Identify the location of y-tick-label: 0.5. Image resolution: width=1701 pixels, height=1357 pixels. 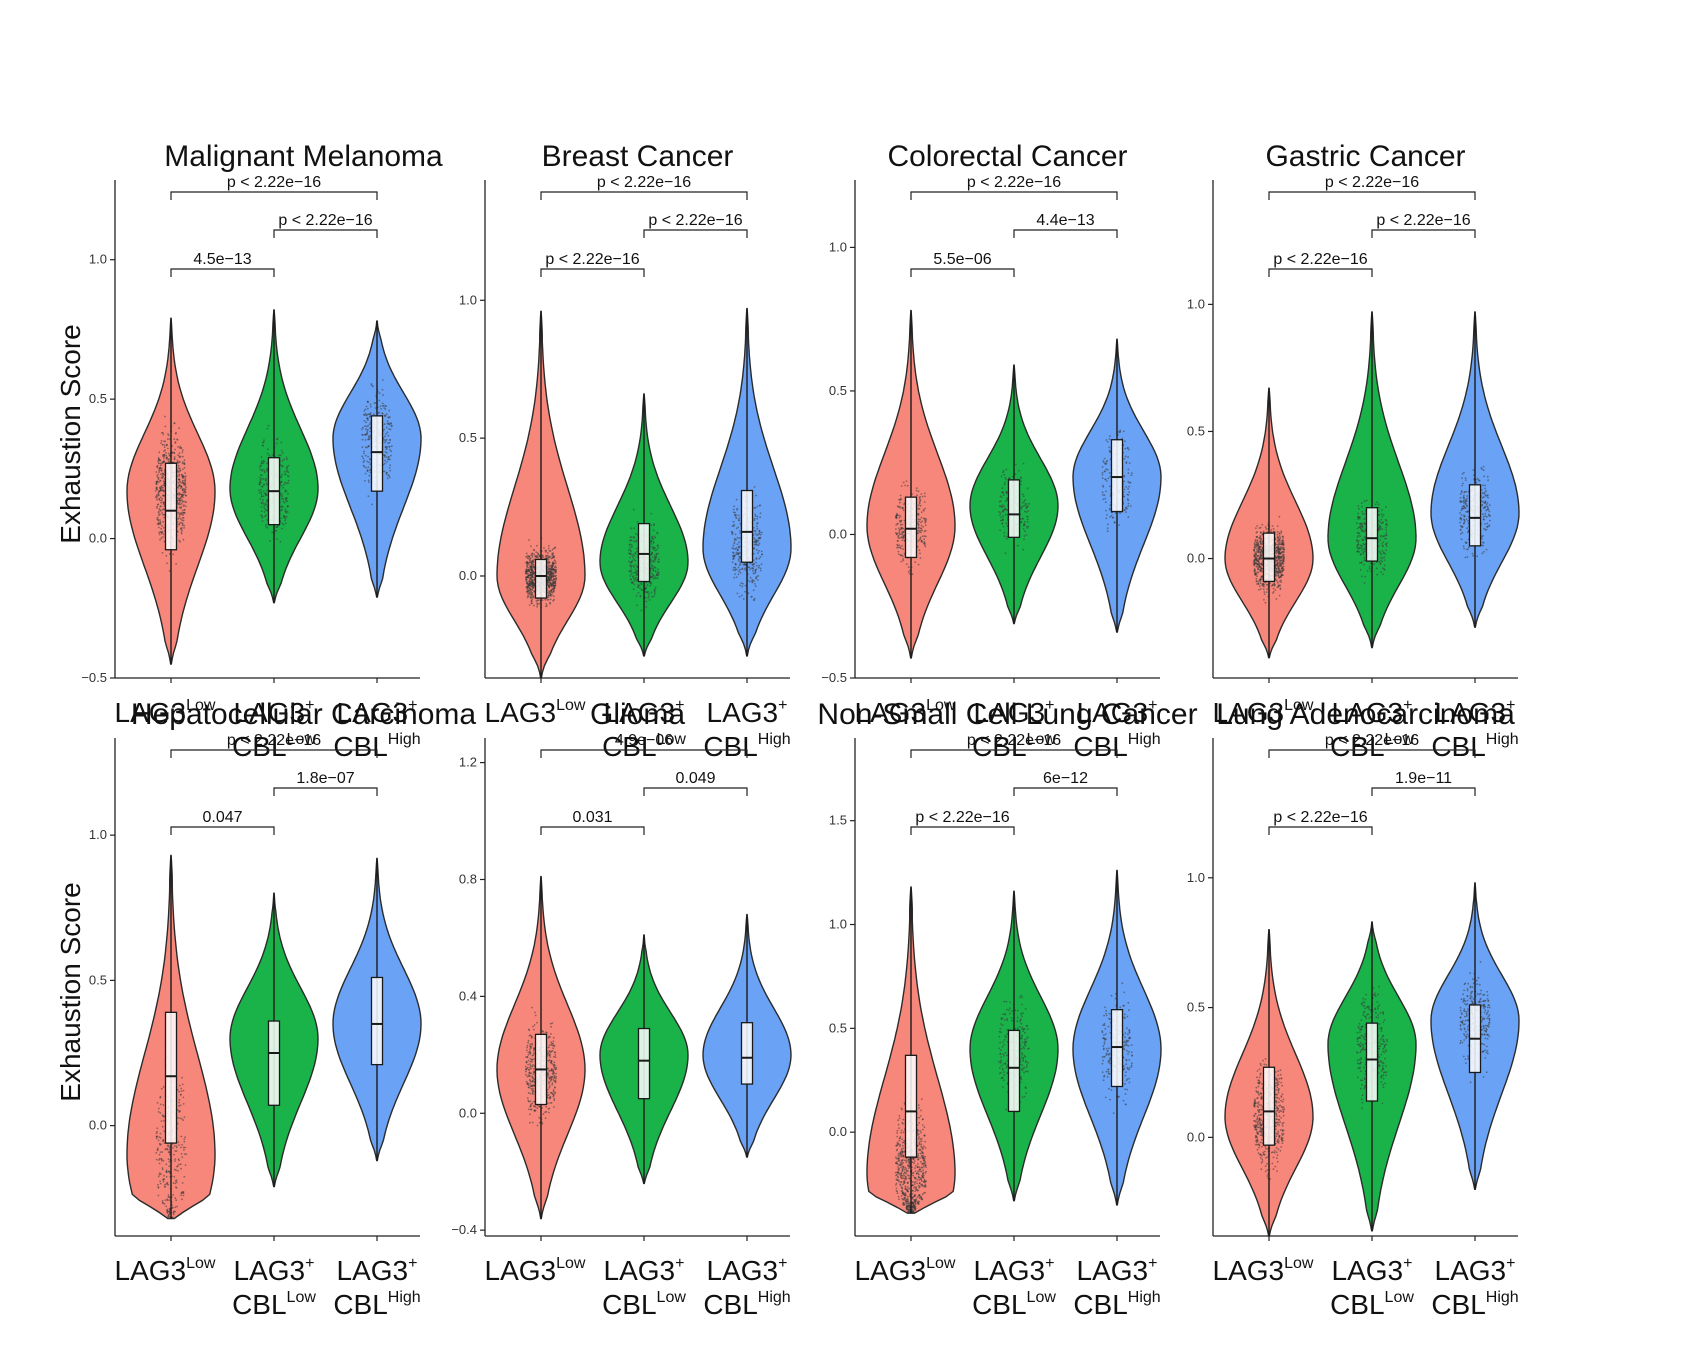
(838, 390).